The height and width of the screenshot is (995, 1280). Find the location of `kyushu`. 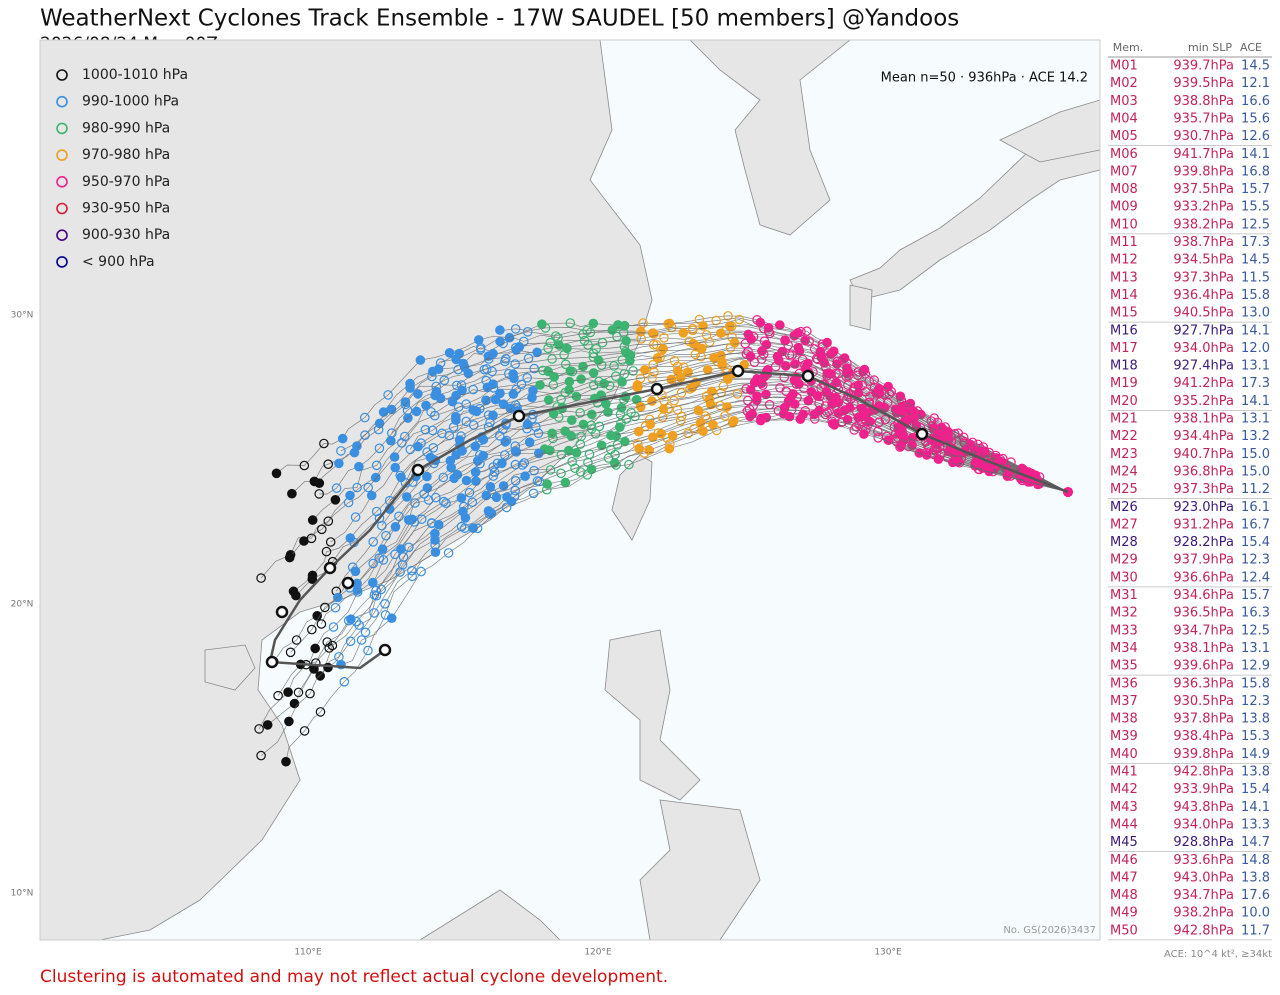

kyushu is located at coordinates (861, 307).